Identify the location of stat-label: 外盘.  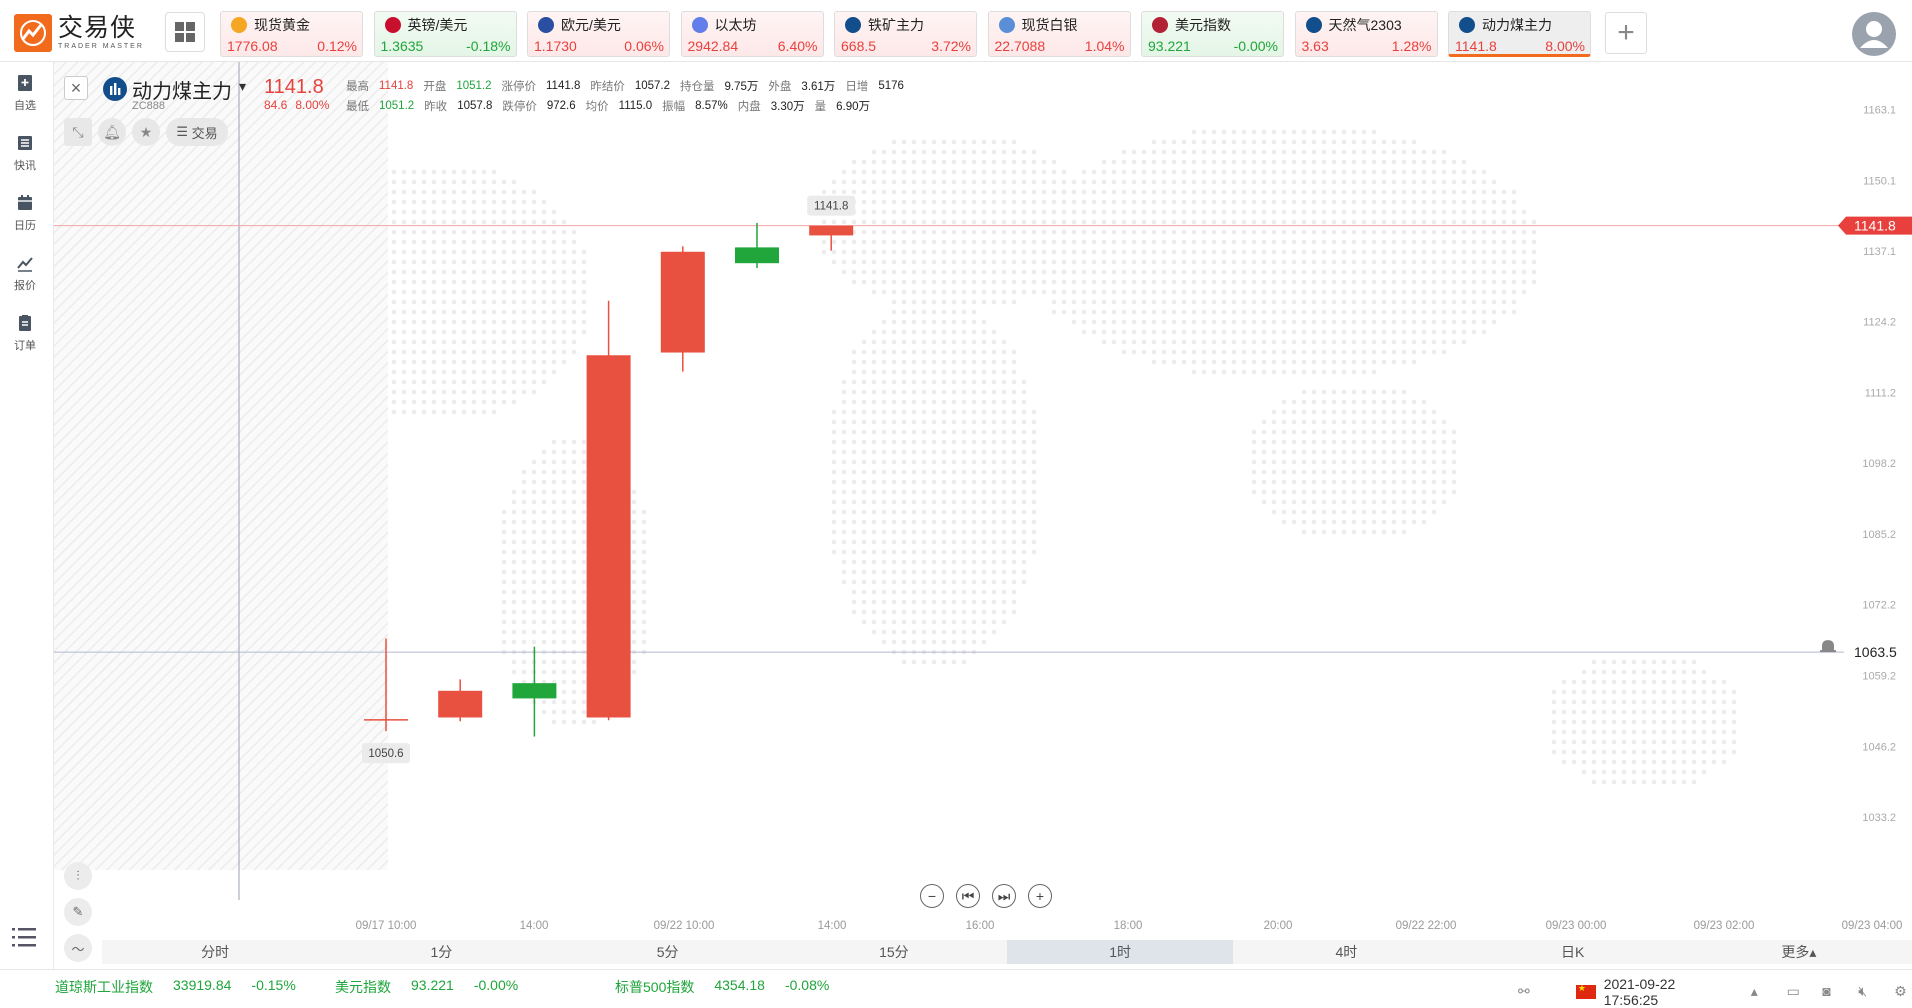
(780, 87).